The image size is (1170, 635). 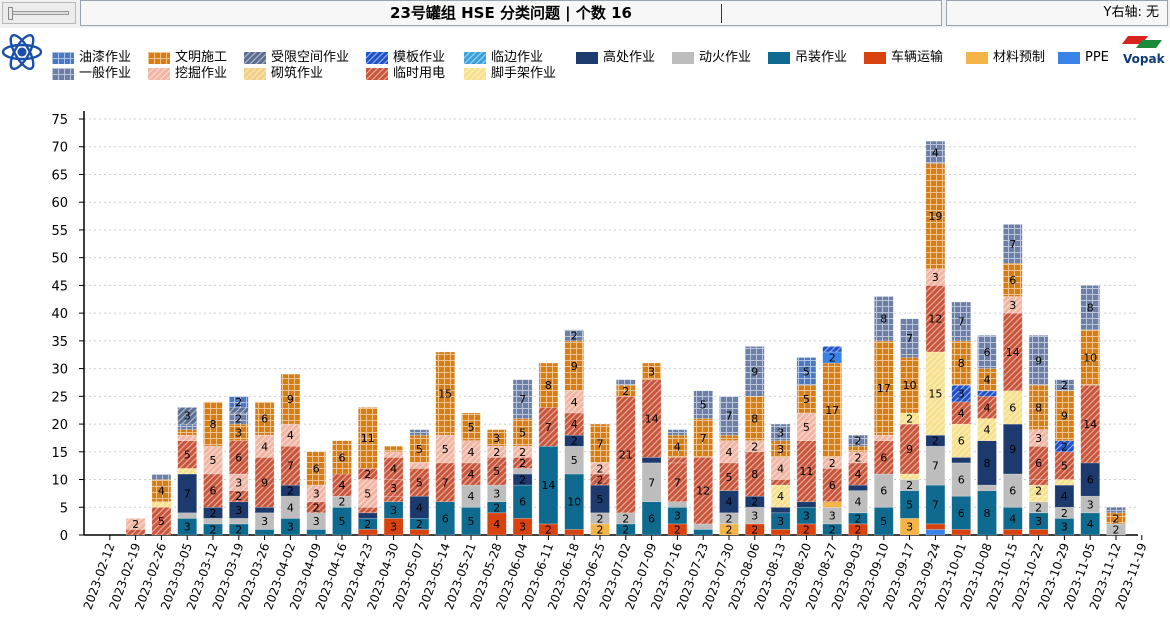 I want to click on bar-segment: 文明施工: 1, so click(x=729, y=438).